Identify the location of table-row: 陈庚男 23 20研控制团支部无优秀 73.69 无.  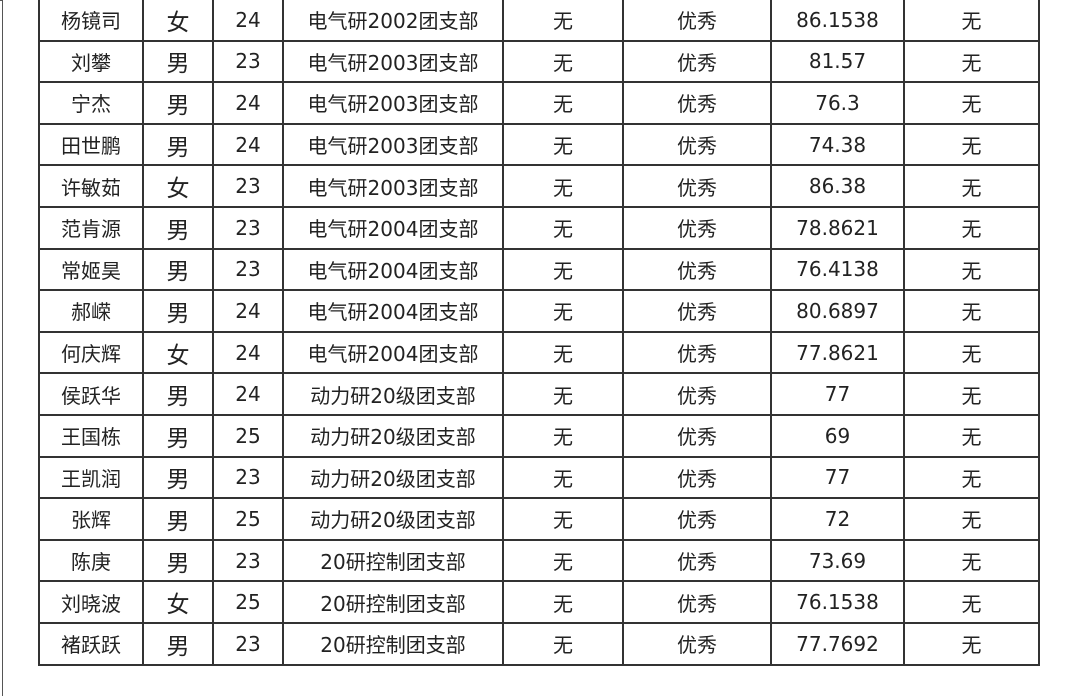
(539, 560).